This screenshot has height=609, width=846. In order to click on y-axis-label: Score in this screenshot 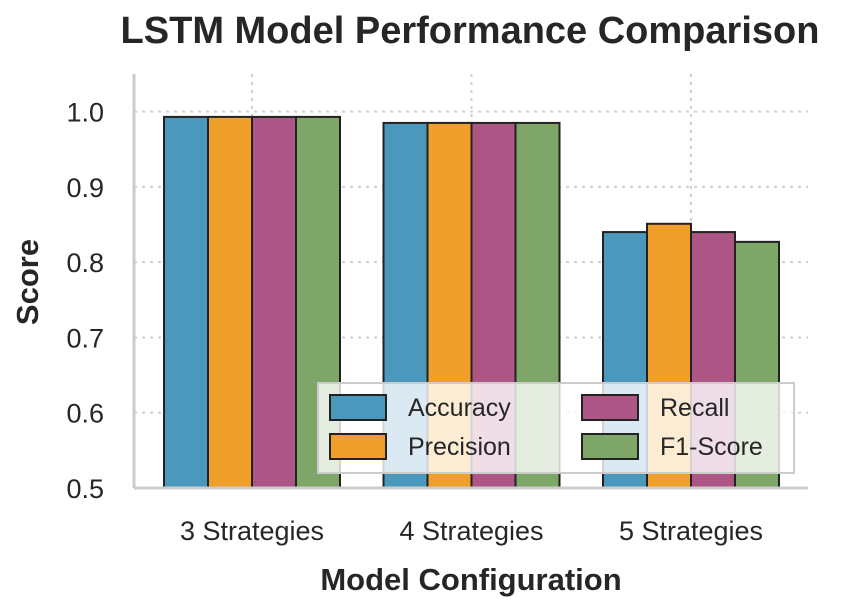, I will do `click(27, 282)`.